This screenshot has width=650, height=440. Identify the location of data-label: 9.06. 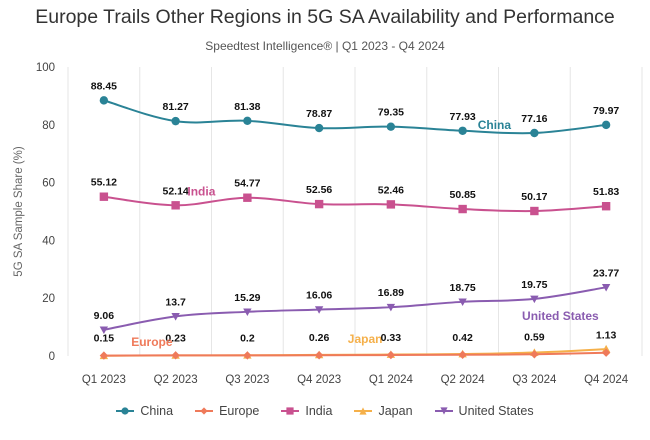
(104, 316).